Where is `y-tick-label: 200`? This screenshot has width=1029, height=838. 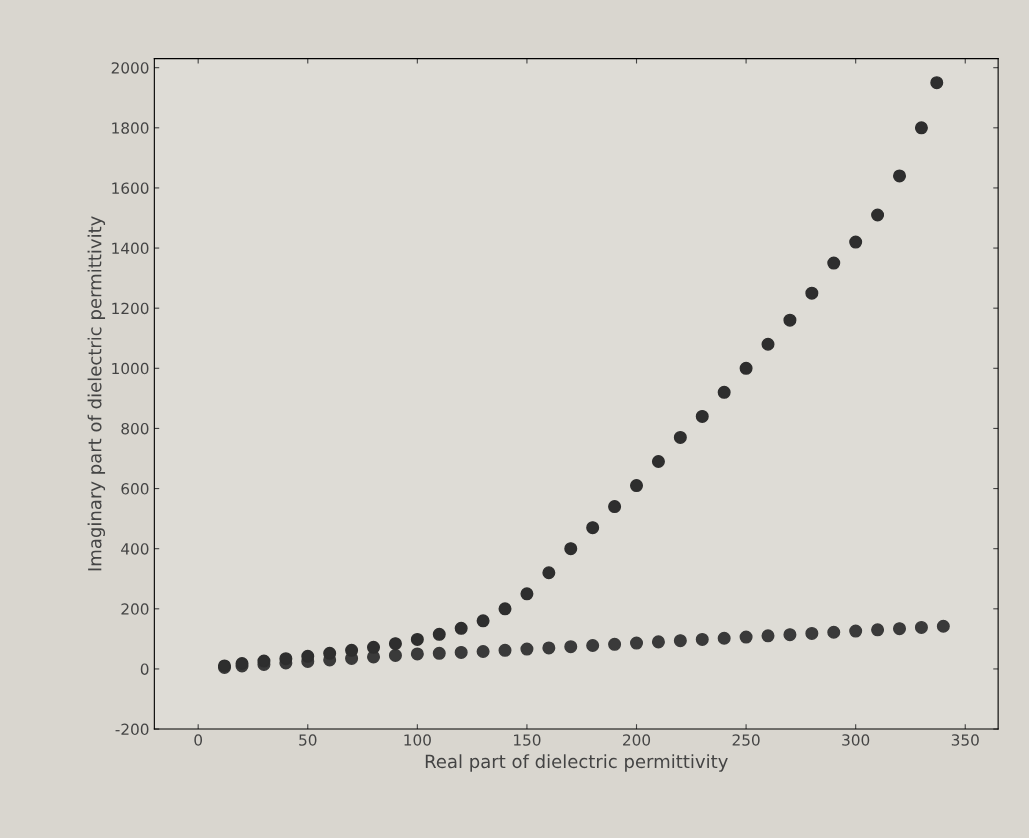 y-tick-label: 200 is located at coordinates (135, 609).